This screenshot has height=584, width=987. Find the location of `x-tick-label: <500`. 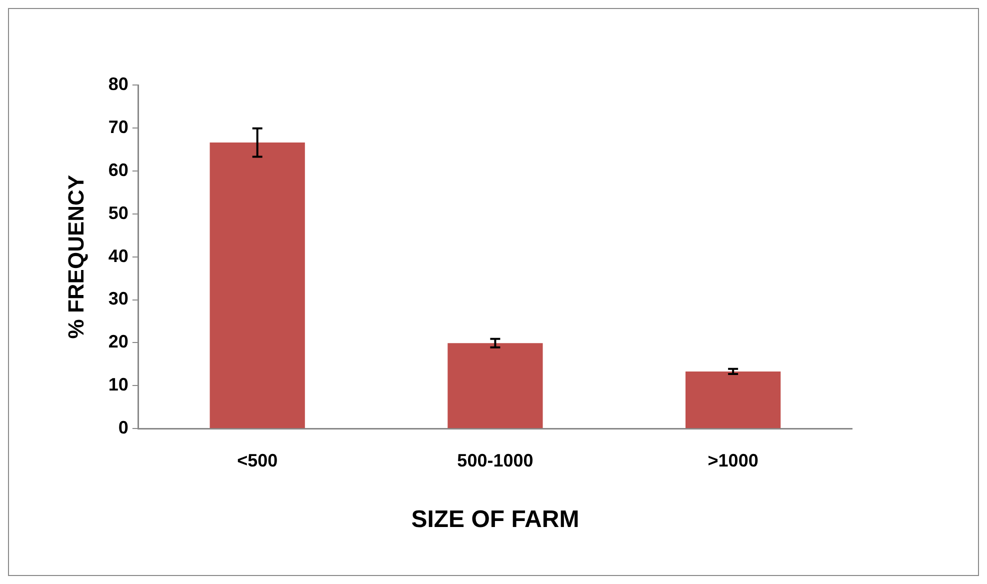

x-tick-label: <500 is located at coordinates (257, 460).